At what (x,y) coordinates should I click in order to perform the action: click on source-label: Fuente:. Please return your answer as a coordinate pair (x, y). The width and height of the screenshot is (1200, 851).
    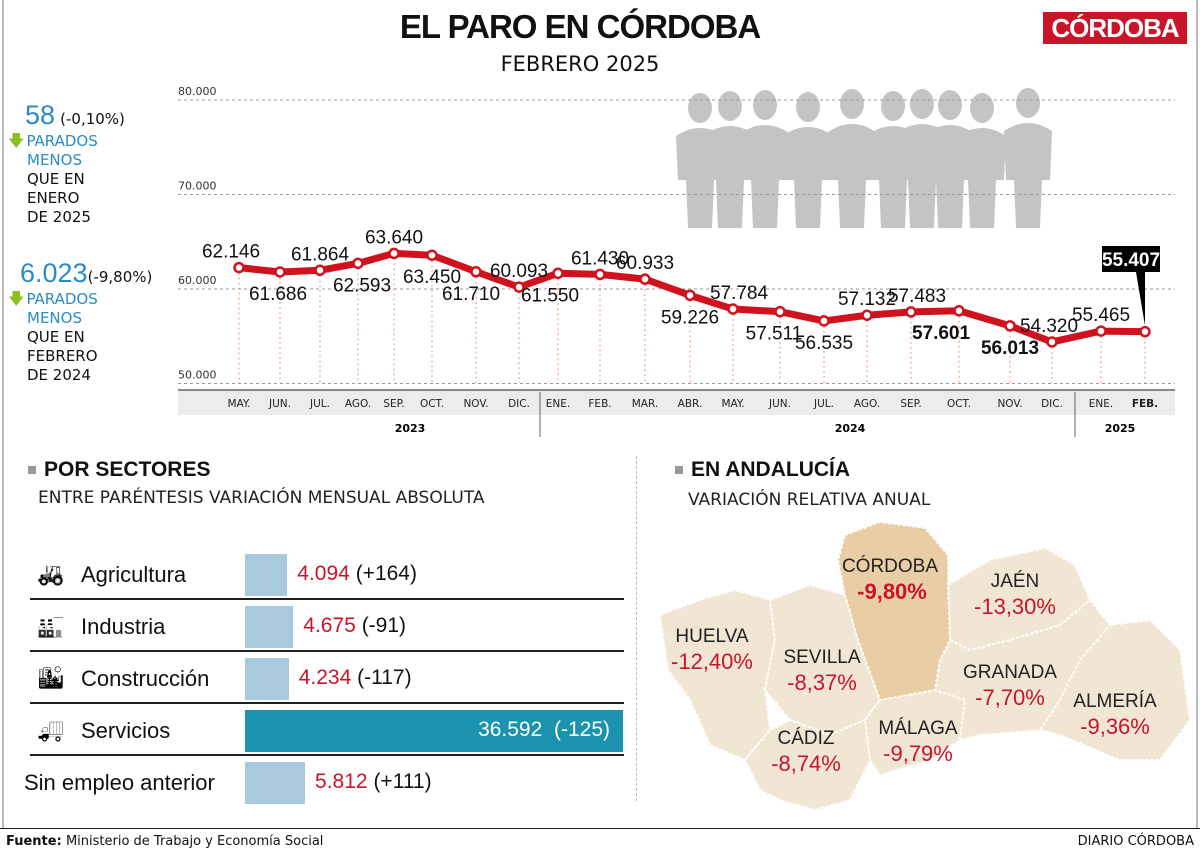
    Looking at the image, I should click on (34, 841).